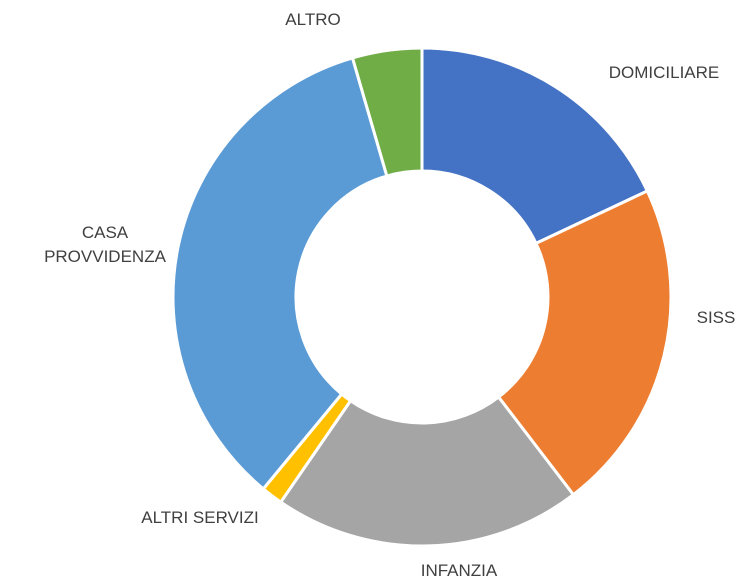  Describe the element at coordinates (459, 570) in the screenshot. I see `segment-label: INFANZIA` at that location.